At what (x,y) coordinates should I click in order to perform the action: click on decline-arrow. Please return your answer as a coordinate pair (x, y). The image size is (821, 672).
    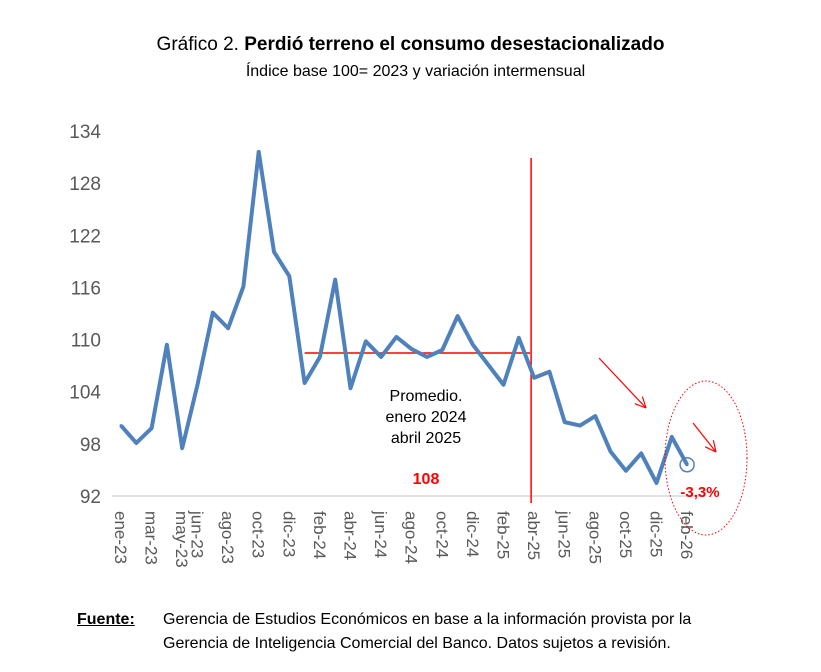
    Looking at the image, I should click on (704, 437).